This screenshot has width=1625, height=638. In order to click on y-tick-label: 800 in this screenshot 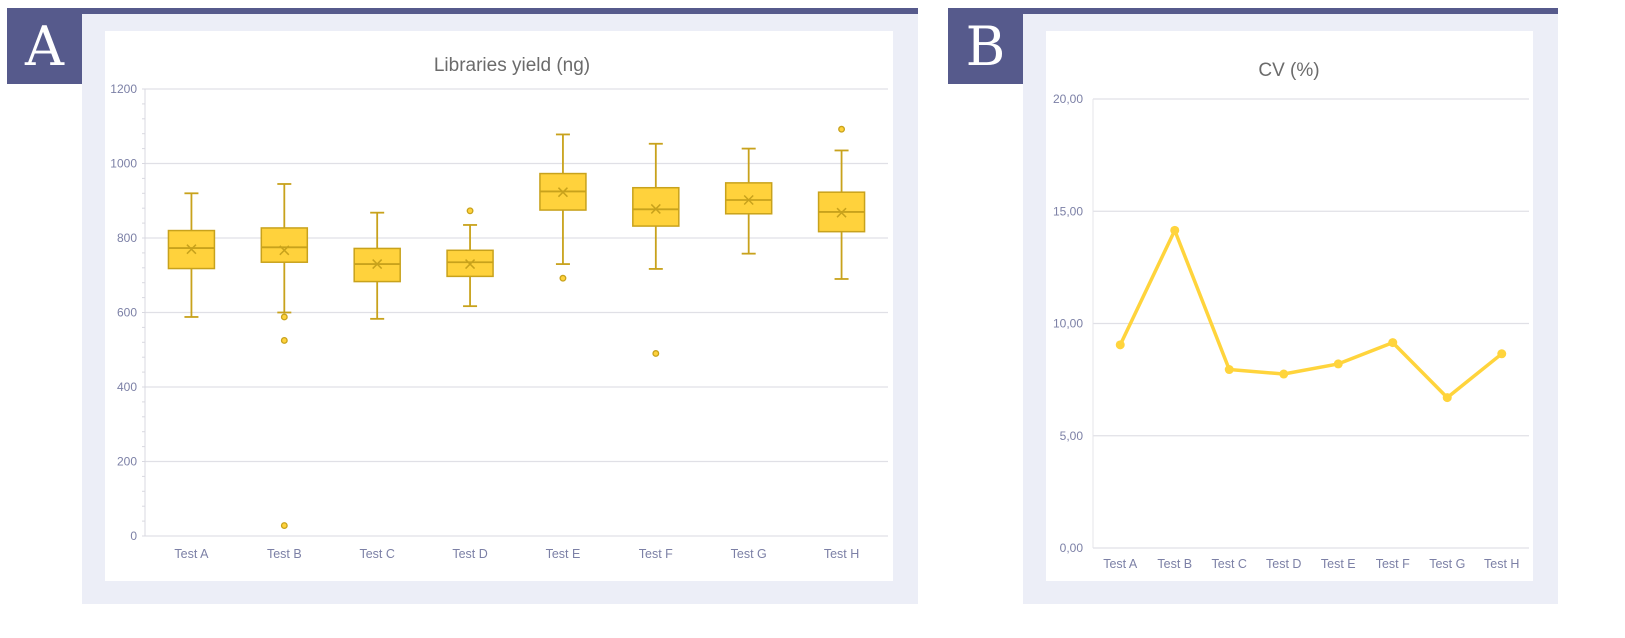, I will do `click(127, 238)`.